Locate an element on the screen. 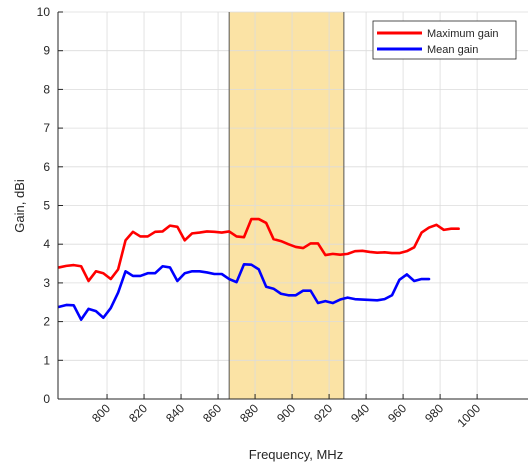  x-axis-label: Frequency, MHz is located at coordinates (296, 454).